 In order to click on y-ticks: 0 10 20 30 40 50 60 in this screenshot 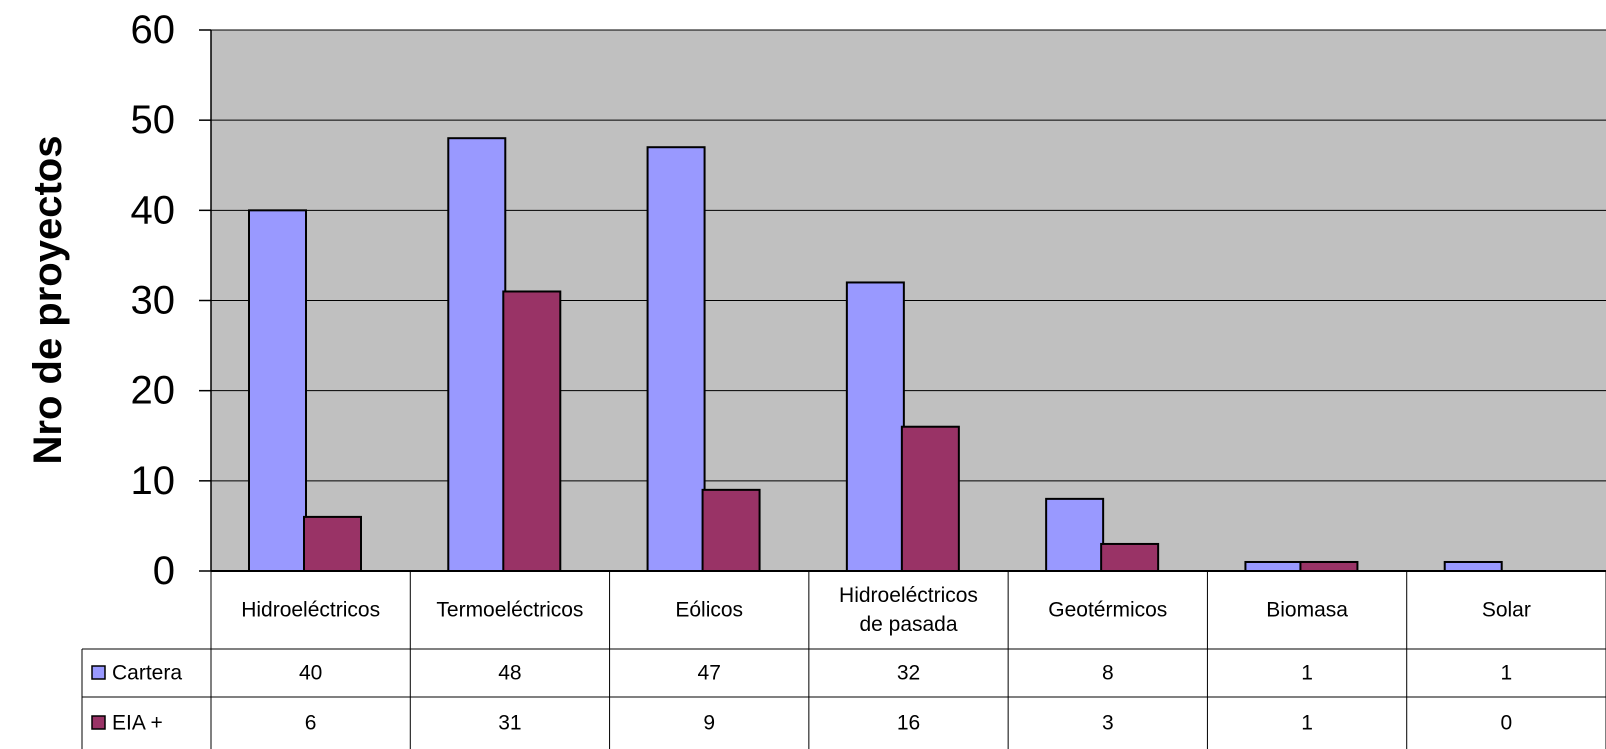, I will do `click(171, 300)`.